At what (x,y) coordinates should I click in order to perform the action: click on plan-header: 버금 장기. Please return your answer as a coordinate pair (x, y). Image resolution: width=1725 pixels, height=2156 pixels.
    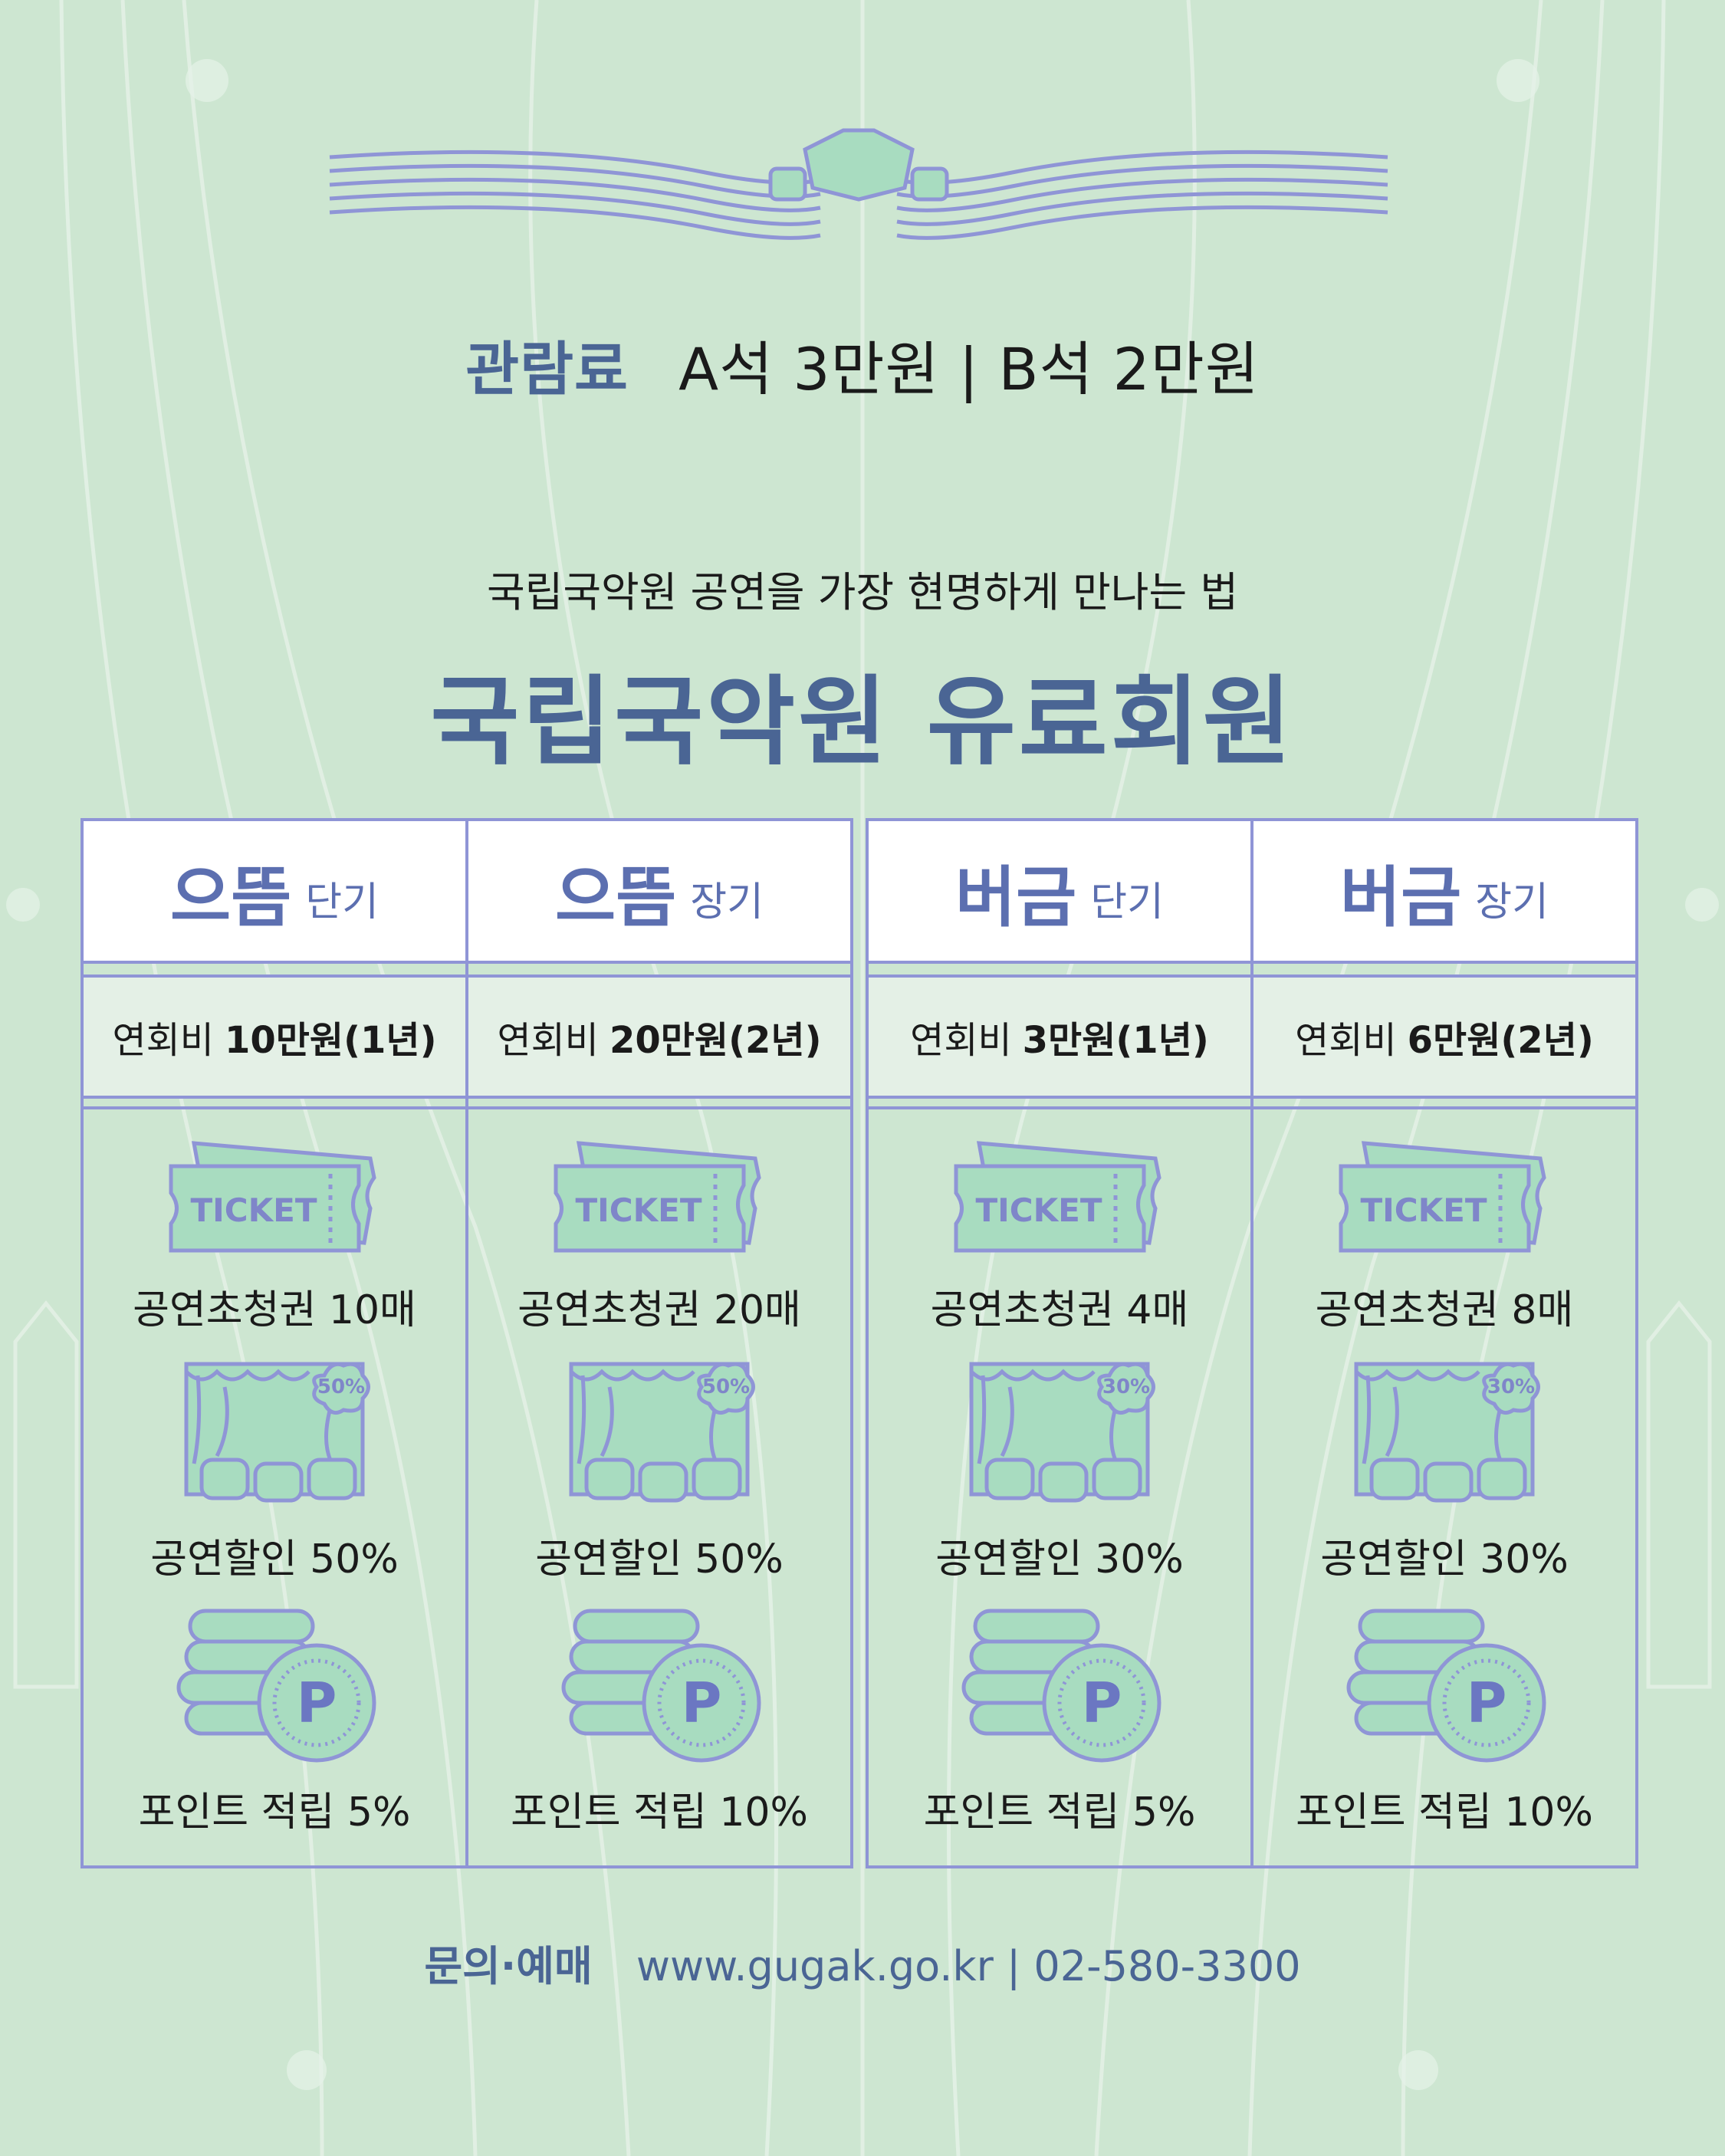
    Looking at the image, I should click on (1445, 892).